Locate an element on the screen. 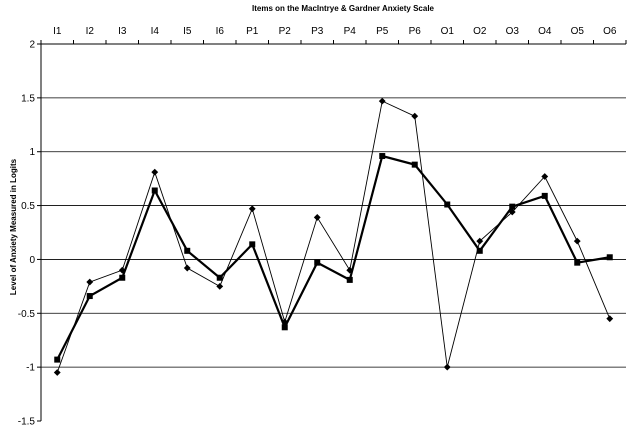 The image size is (633, 427). x-tick-label: I1 is located at coordinates (57, 31).